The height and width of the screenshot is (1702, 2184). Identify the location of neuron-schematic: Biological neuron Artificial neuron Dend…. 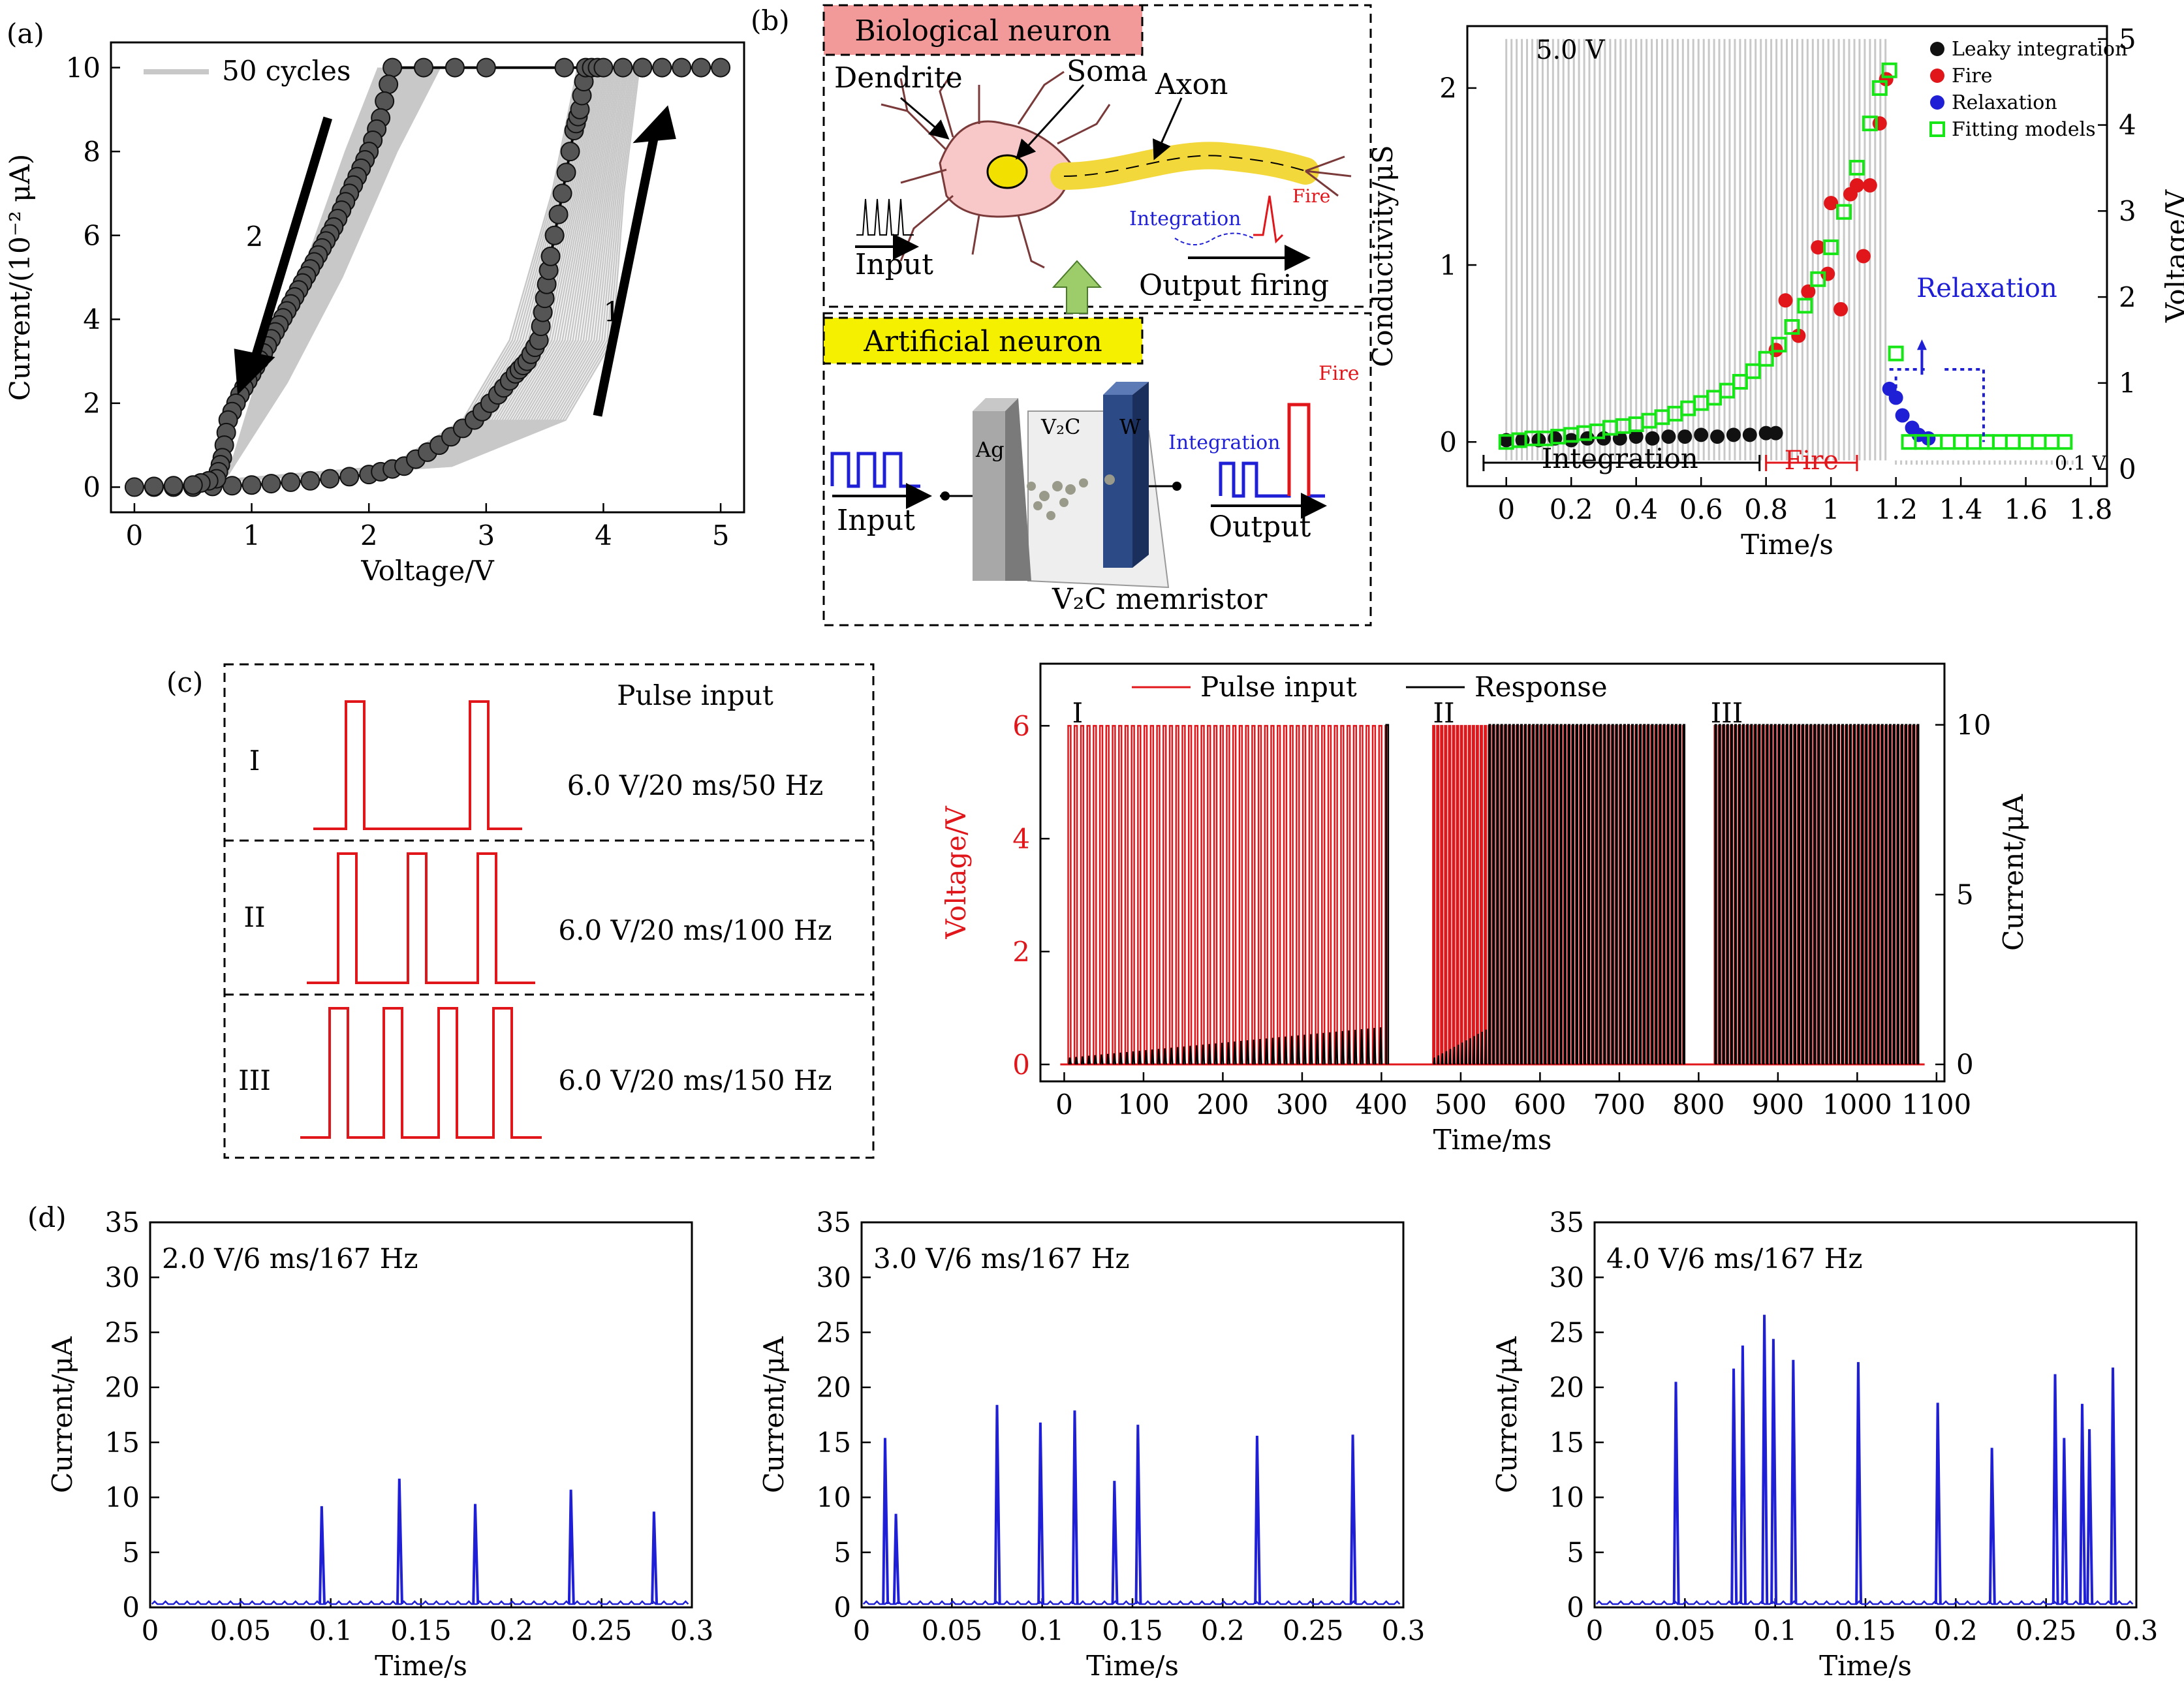
(1097, 315).